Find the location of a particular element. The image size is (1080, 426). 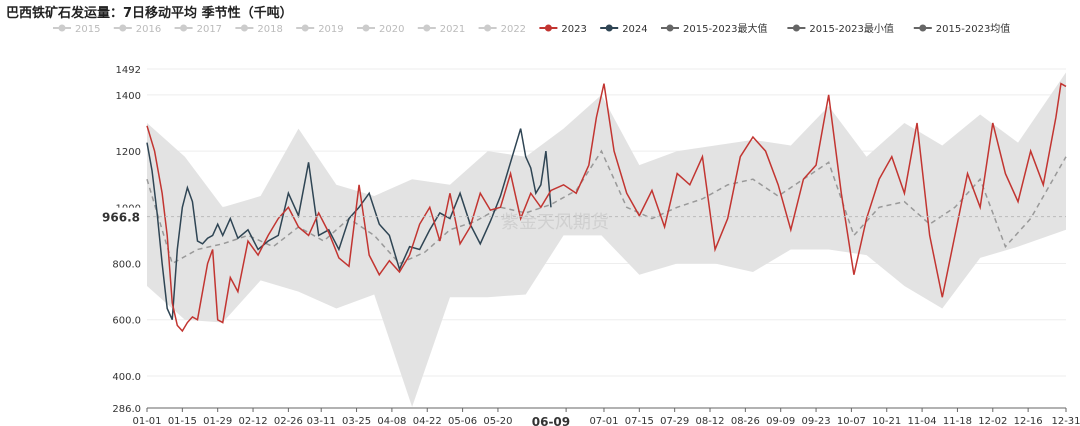

legend-item-2018: 2018 is located at coordinates (259, 29).